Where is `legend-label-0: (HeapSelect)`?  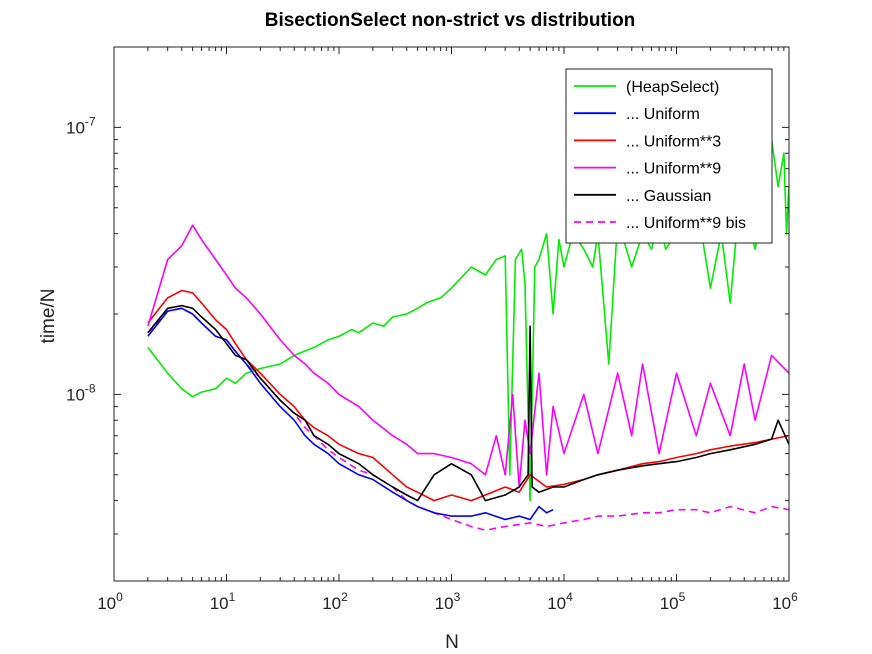 legend-label-0: (HeapSelect) is located at coordinates (672, 87).